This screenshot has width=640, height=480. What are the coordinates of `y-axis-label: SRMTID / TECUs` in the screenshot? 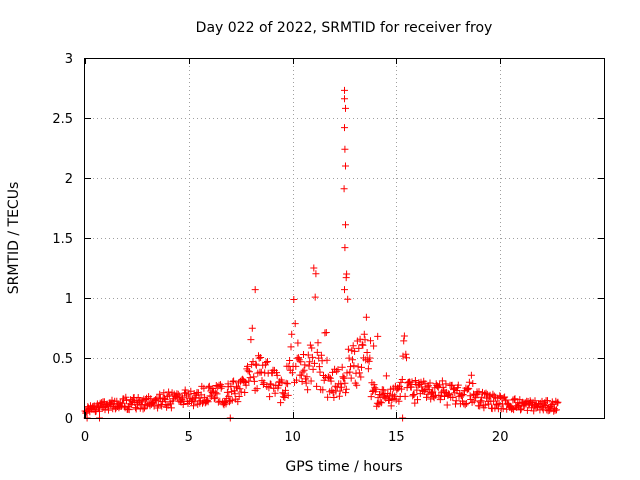 It's located at (14, 238).